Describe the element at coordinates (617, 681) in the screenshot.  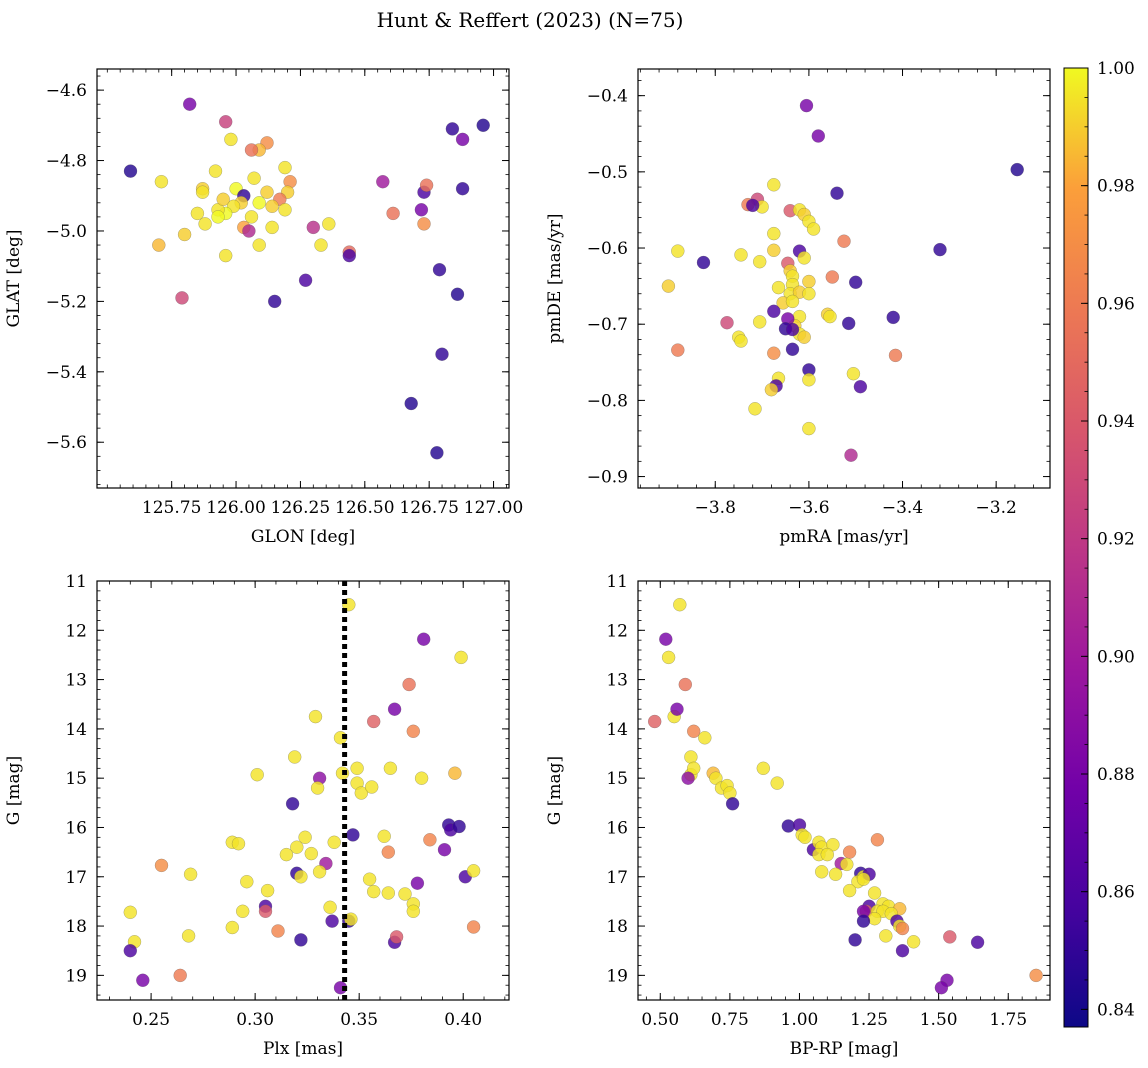
I see `y-tick-label: 13` at that location.